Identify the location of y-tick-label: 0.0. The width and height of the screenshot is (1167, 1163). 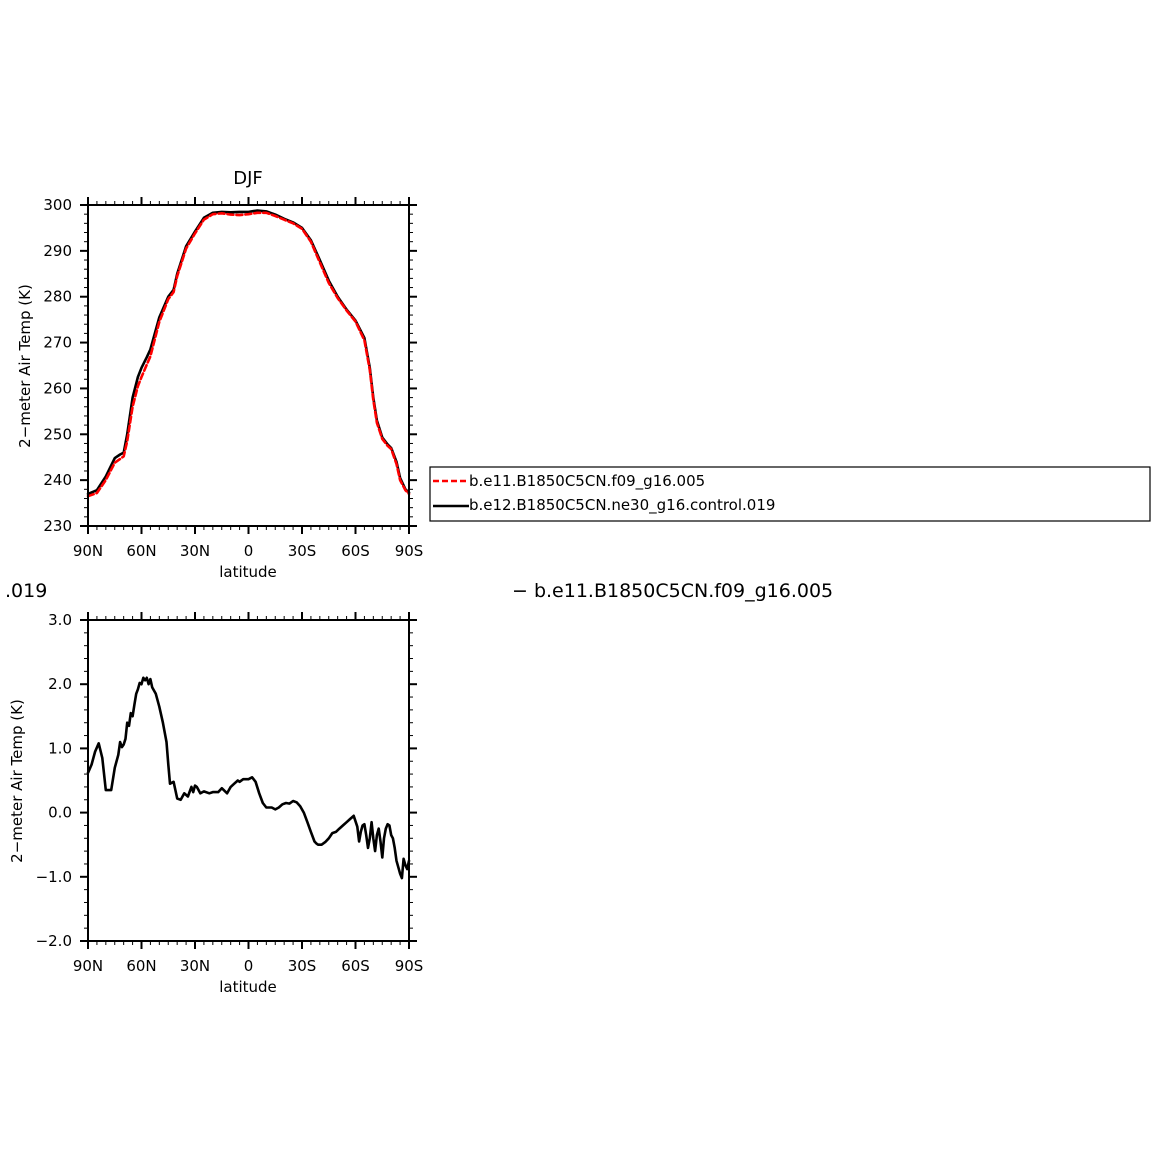
(60, 813).